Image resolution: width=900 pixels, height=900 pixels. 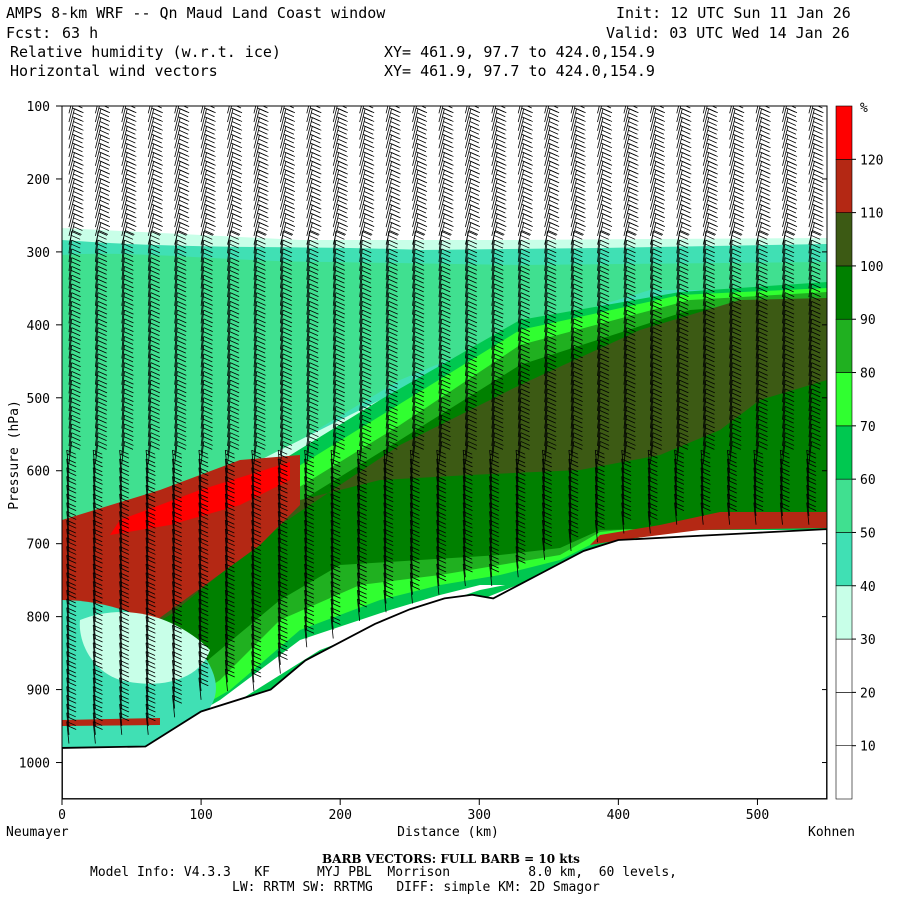 I want to click on y-tick-label: 300, so click(x=38, y=253).